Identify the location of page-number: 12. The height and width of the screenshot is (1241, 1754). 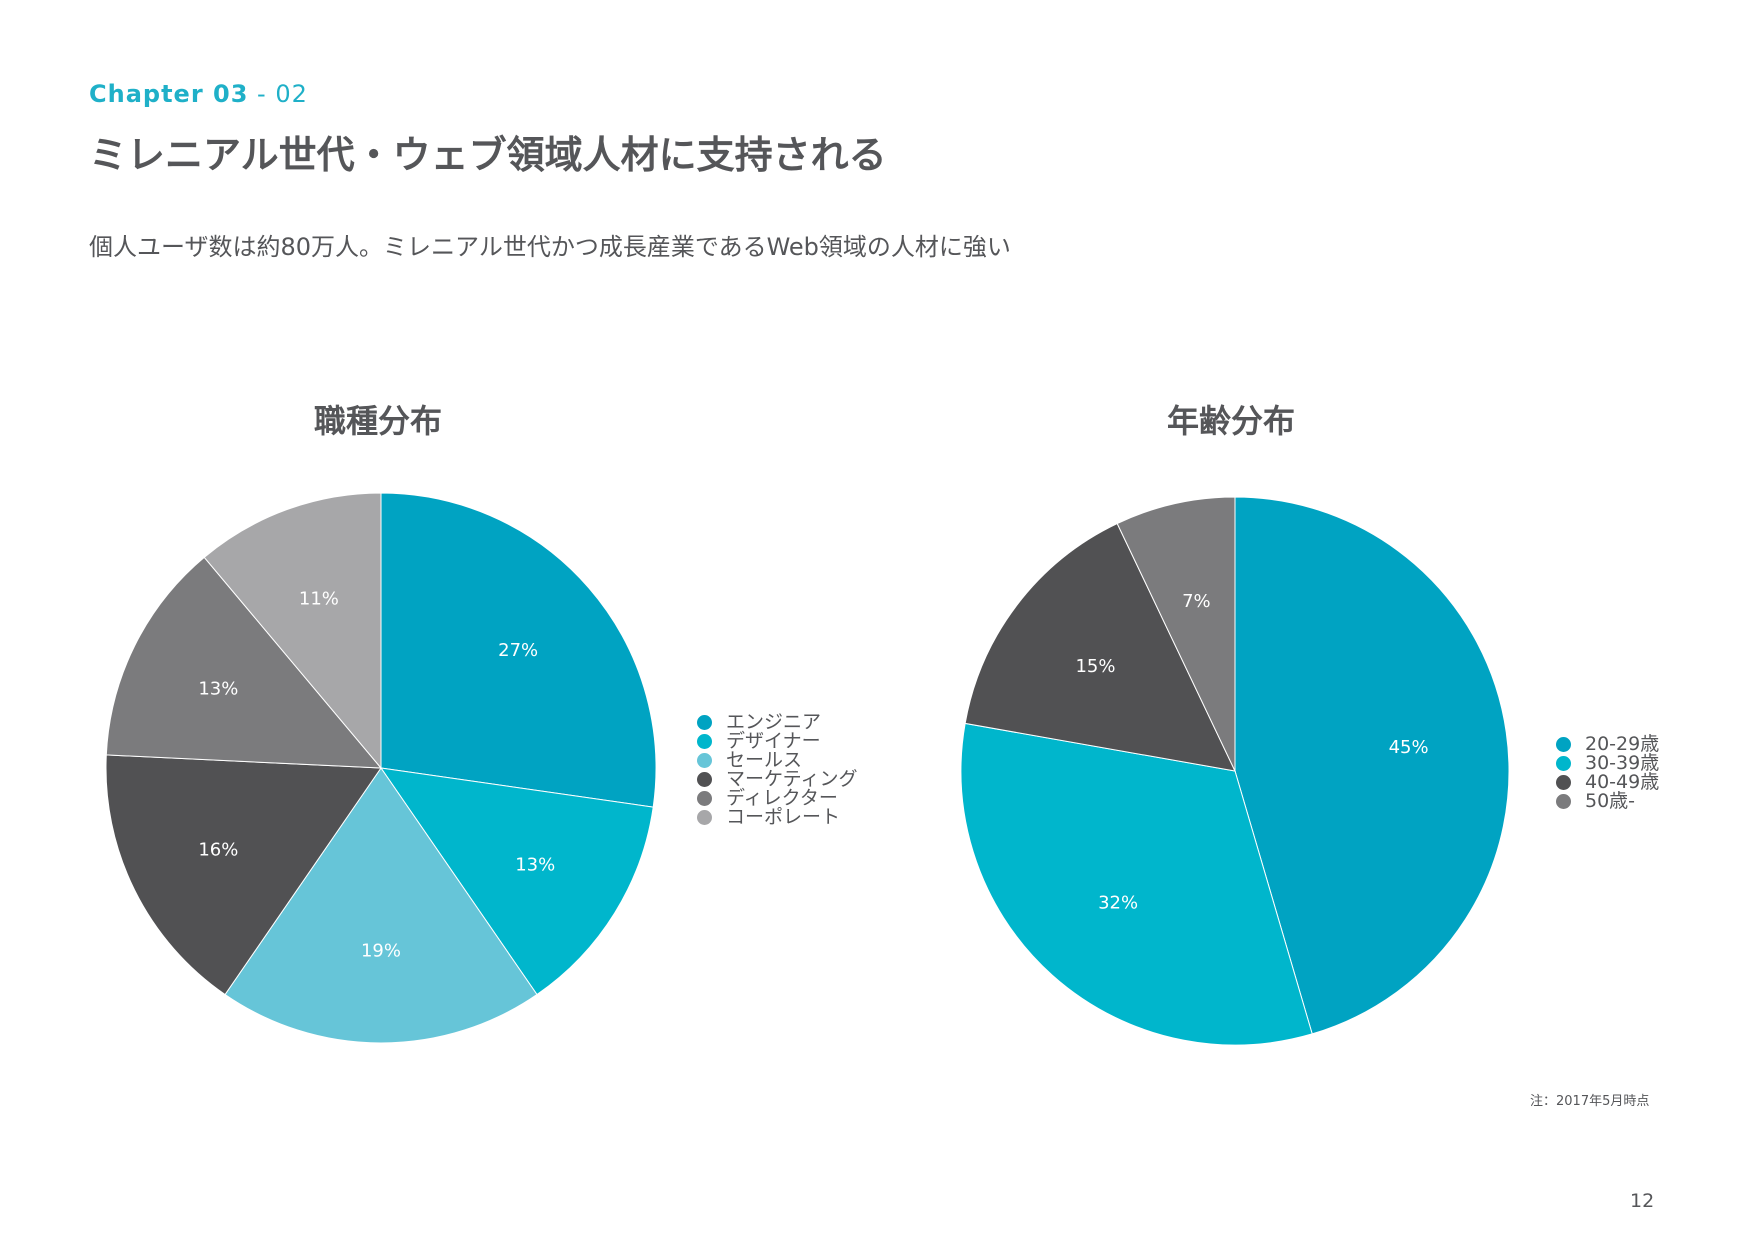
(1642, 1201).